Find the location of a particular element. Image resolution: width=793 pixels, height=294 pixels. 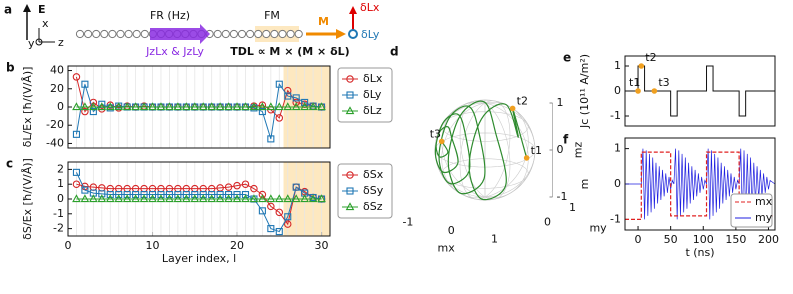

x-tick-label: 30 is located at coordinates (322, 245).